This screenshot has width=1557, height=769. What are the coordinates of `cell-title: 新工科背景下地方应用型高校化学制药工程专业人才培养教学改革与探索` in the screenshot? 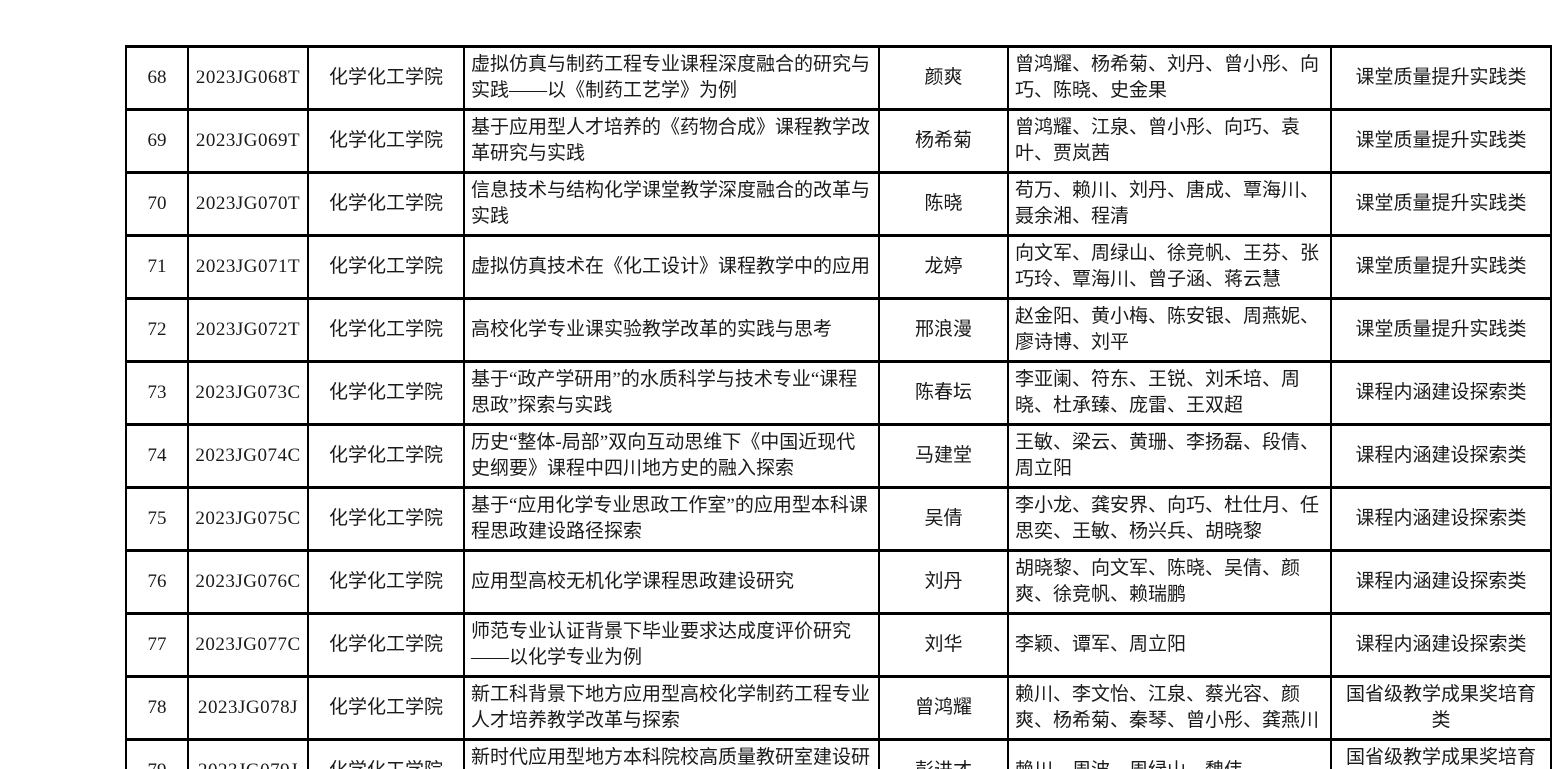 It's located at (671, 708).